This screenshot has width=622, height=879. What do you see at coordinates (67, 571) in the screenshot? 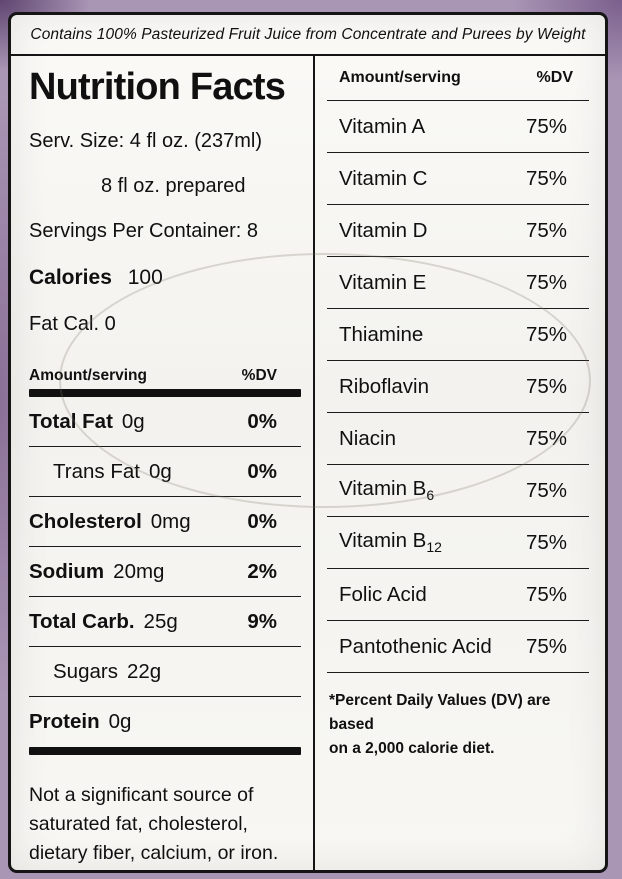
I see `nutrient-label: Sodium` at bounding box center [67, 571].